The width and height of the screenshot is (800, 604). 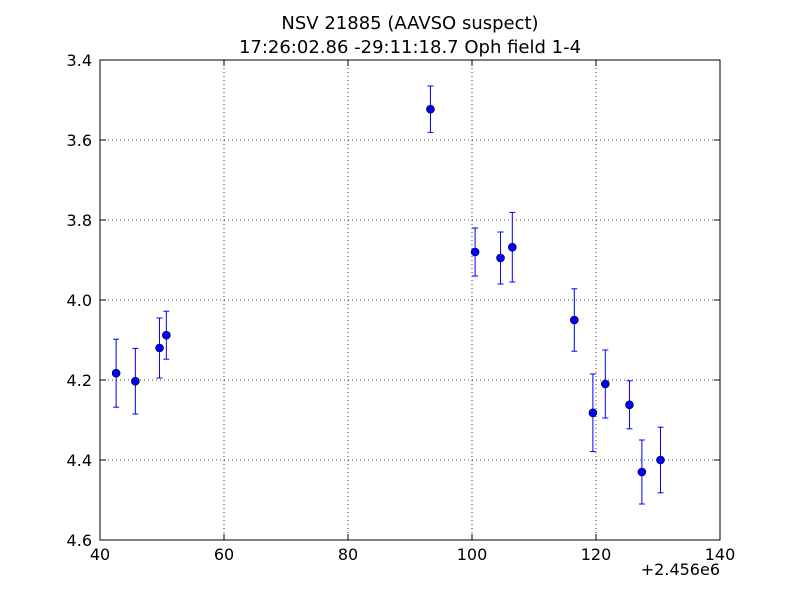 What do you see at coordinates (79, 220) in the screenshot?
I see `y-tick-label: 3.8` at bounding box center [79, 220].